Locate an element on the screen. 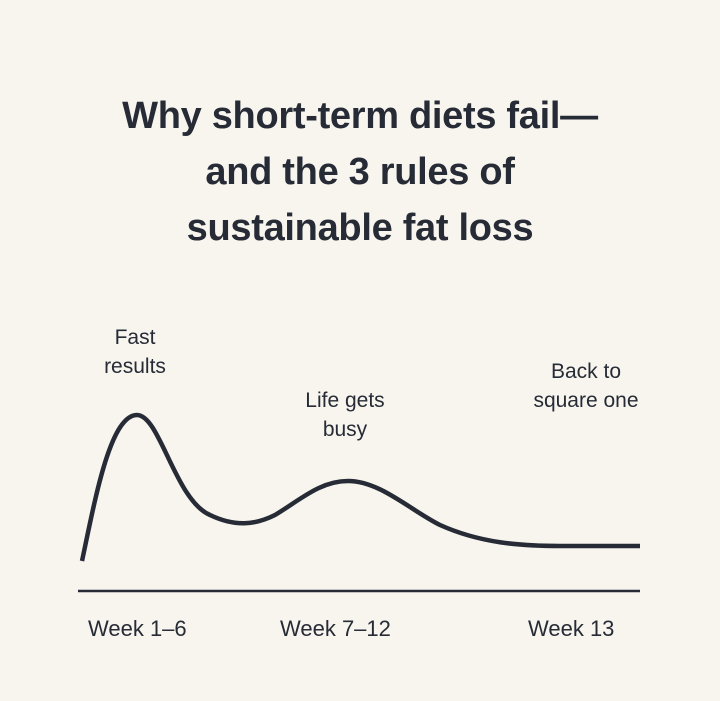 Image resolution: width=720 pixels, height=701 pixels. title-line-1: Why short-term diets fail— is located at coordinates (360, 116).